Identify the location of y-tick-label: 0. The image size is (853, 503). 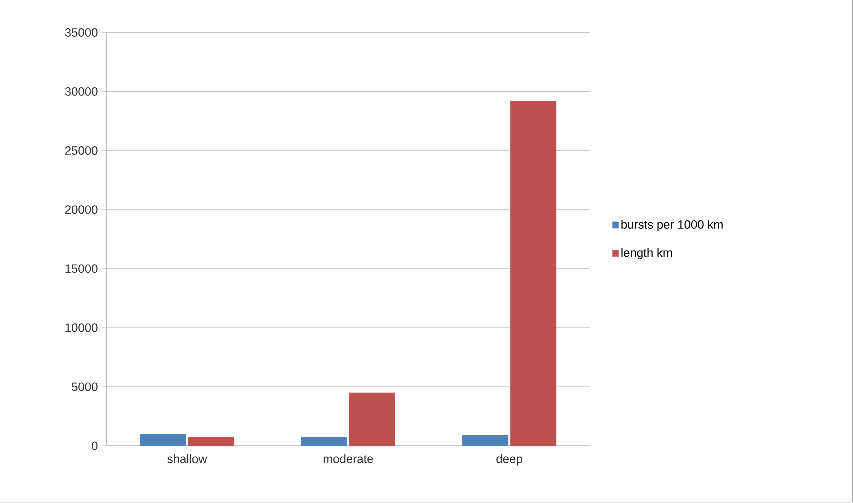
(95, 446).